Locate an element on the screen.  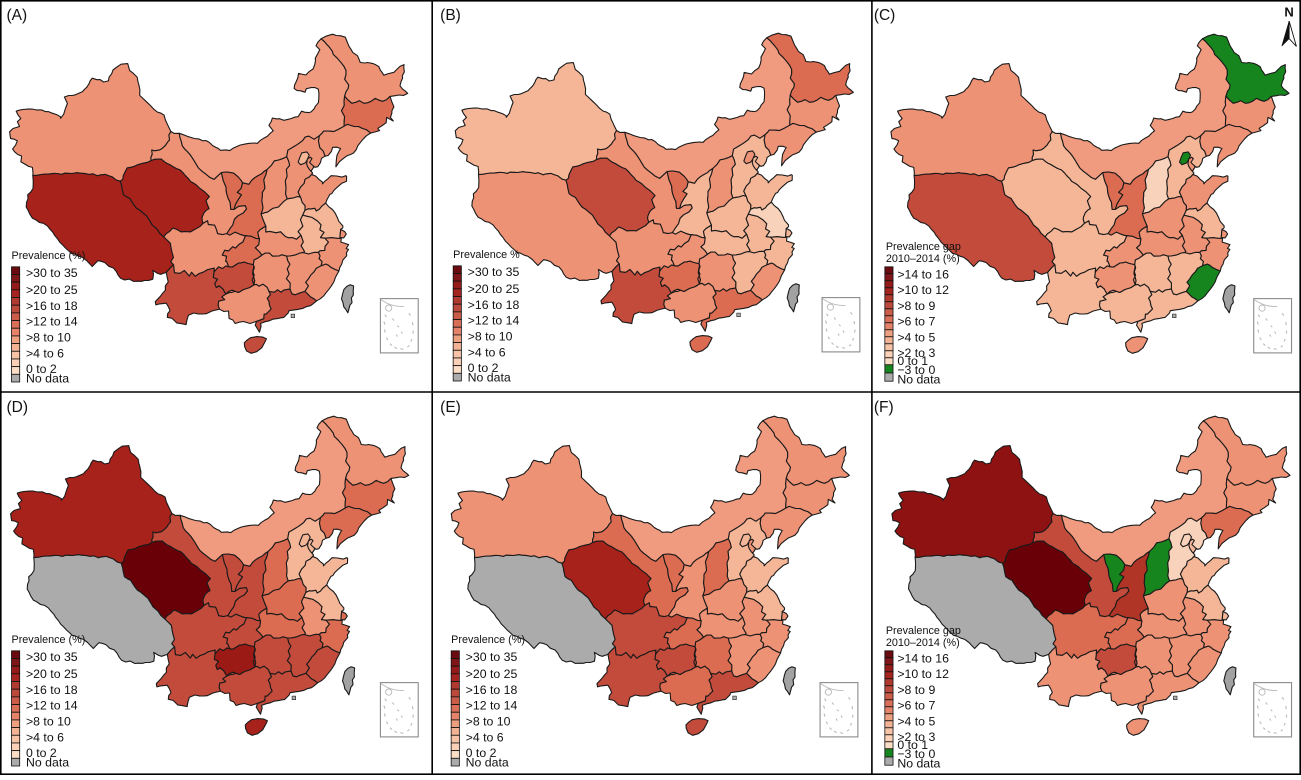
svg-text: N is located at coordinates (1288, 12).